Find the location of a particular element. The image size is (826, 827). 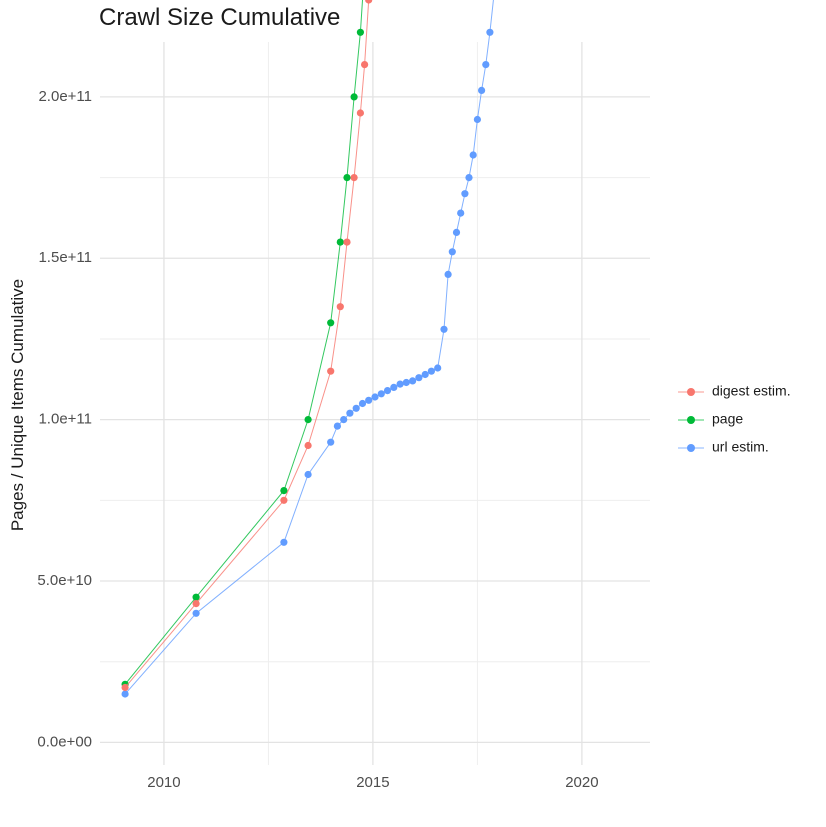

x-tick-label: 2015 is located at coordinates (372, 782).